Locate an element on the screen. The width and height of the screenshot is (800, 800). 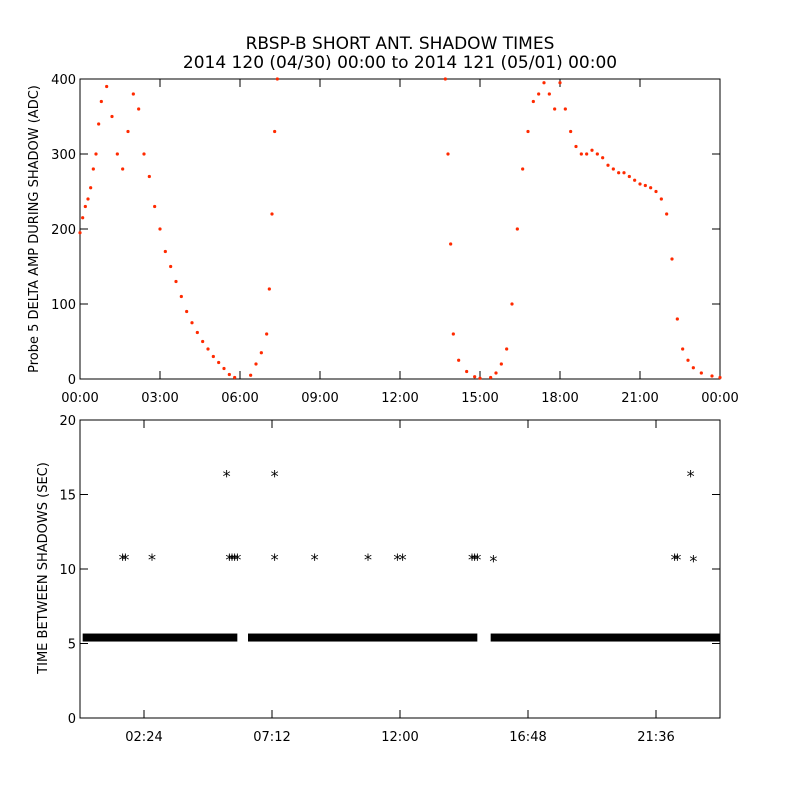
delta-amp-y-tick-label: 400 is located at coordinates (63, 80).